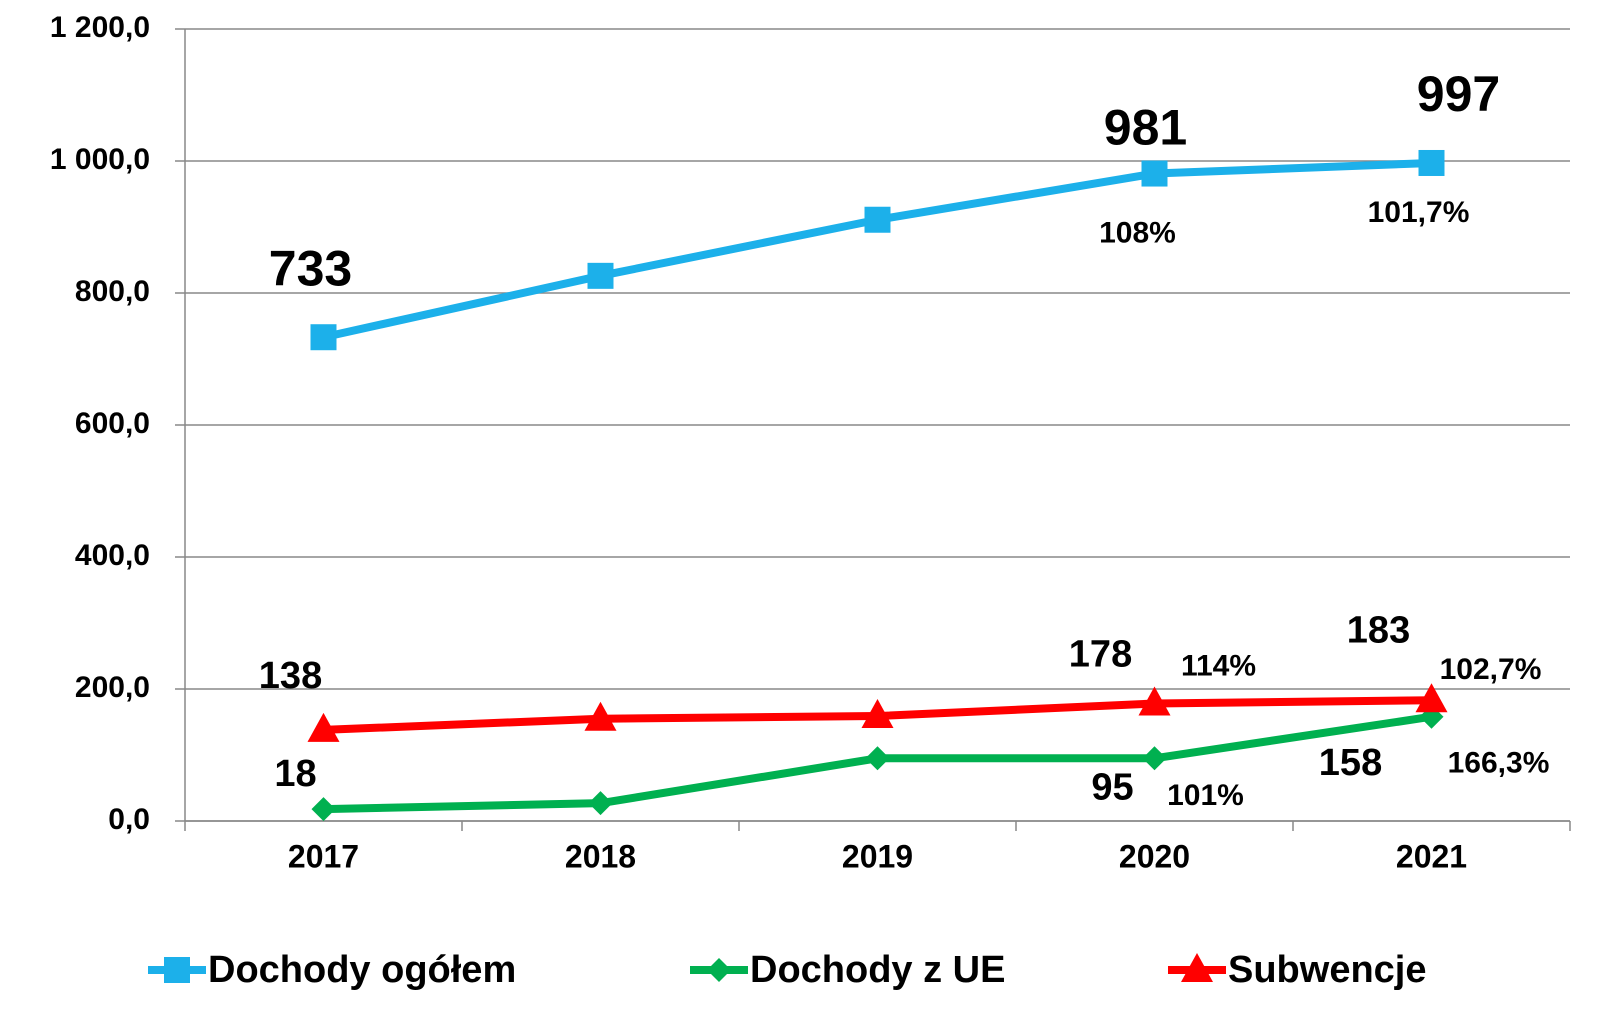  I want to click on x-tick-label: 2018, so click(600, 856).